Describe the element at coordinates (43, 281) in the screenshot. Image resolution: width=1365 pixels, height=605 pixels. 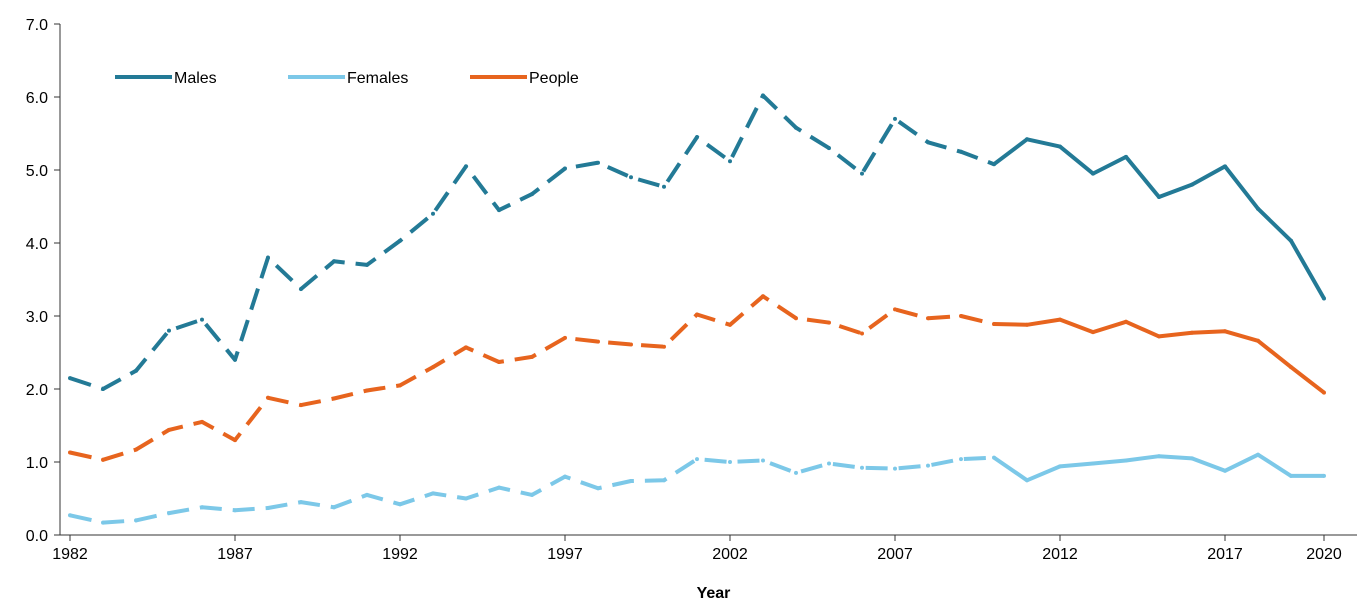
I see `y-axis-ticks: 0.0 1.0 2.0 3.0 4.0 5.0 6.0 7.0` at that location.